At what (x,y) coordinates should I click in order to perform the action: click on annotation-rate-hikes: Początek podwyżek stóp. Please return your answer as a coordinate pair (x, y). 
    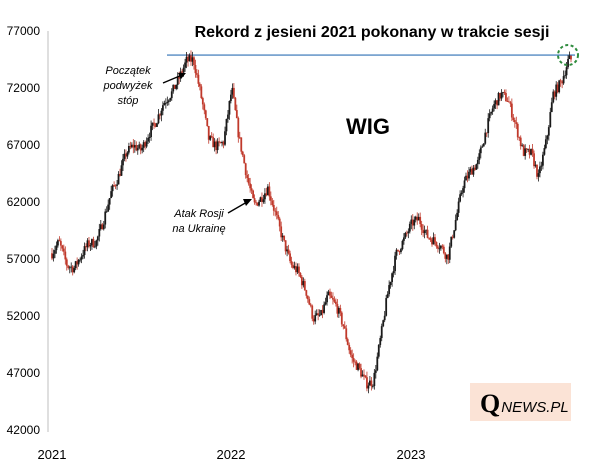
    Looking at the image, I should click on (144, 86).